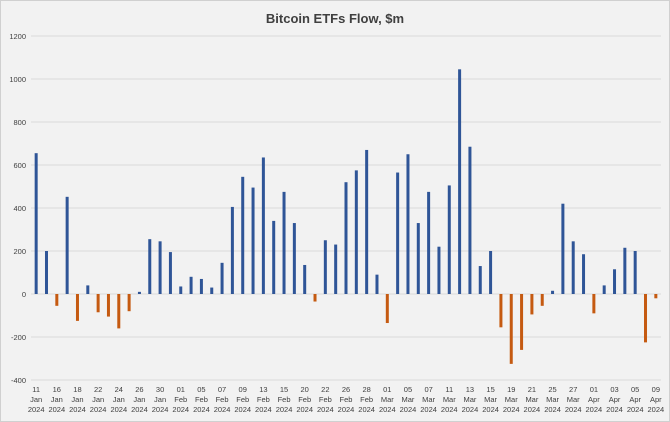 This screenshot has width=670, height=422. What do you see at coordinates (18, 337) in the screenshot?
I see `y-tick-label: -200` at bounding box center [18, 337].